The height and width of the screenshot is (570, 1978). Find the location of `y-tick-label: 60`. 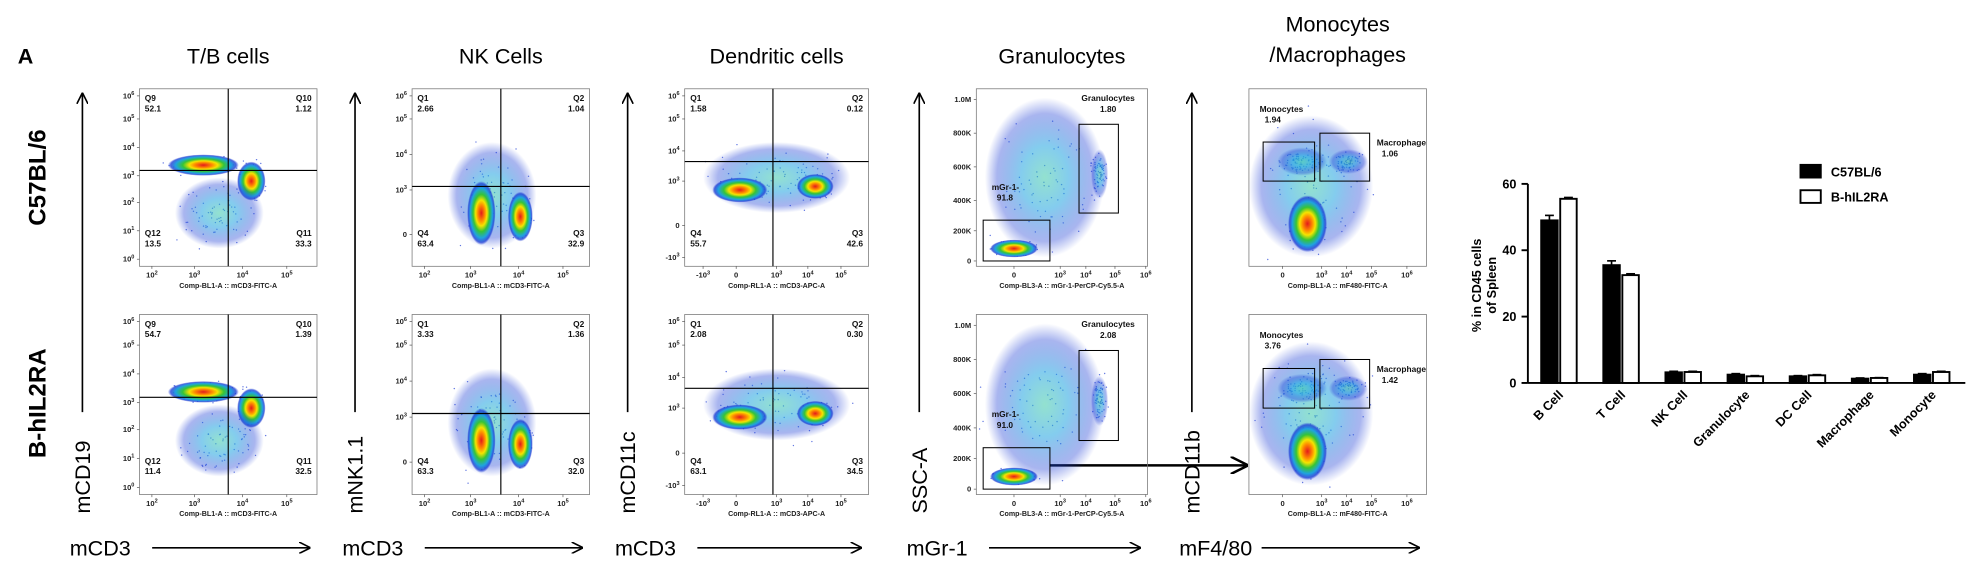

y-tick-label: 60 is located at coordinates (1509, 184).